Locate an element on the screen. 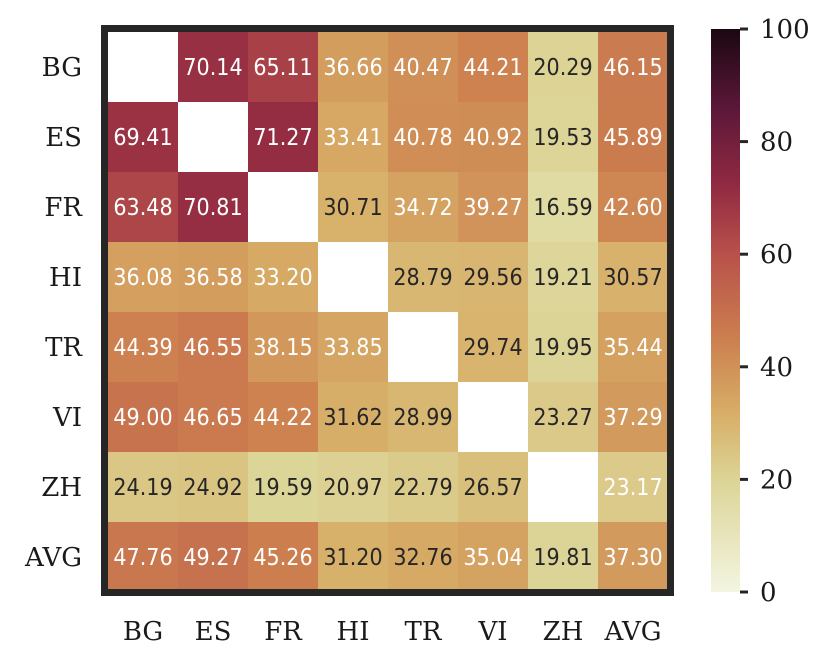 This screenshot has height=667, width=829. colorbar-tick-label: 60 is located at coordinates (776, 255).